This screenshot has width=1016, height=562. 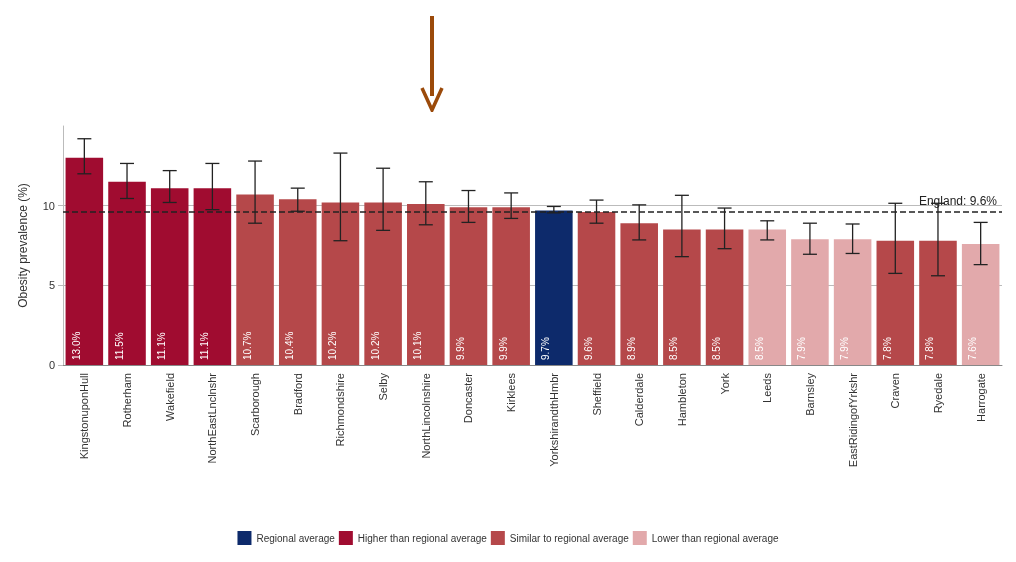 I want to click on y-tick-label: 5, so click(x=51, y=285).